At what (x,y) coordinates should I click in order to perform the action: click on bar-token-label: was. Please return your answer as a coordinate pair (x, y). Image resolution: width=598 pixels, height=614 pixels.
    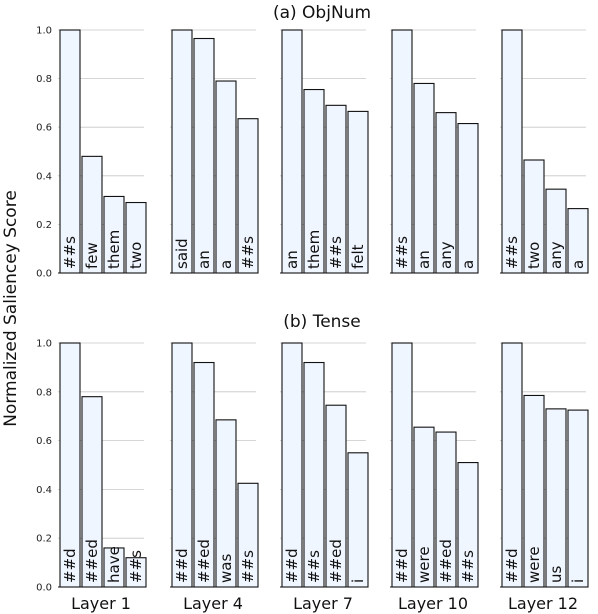
    Looking at the image, I should click on (226, 568).